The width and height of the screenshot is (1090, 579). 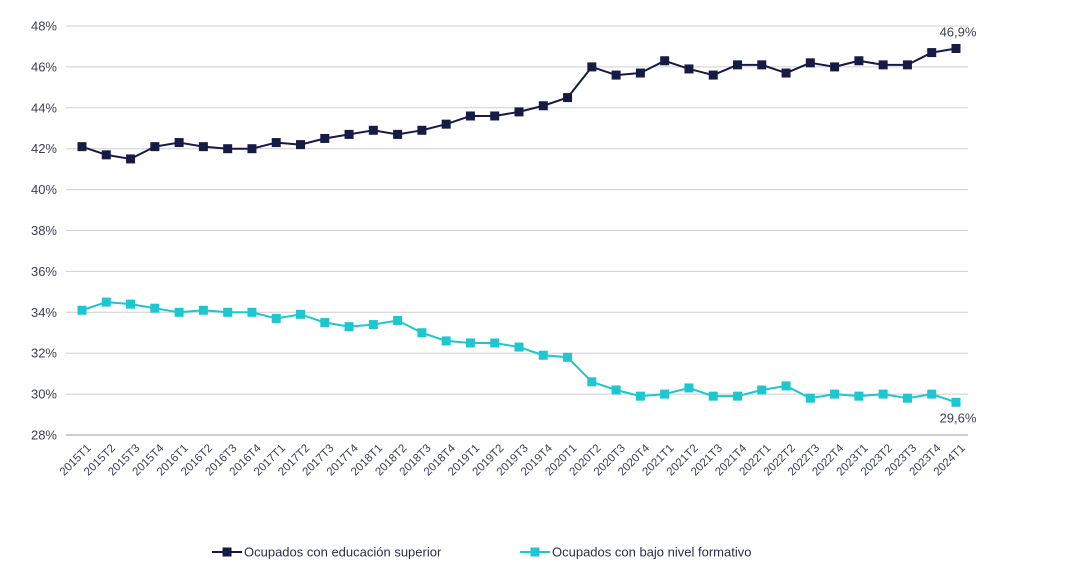 I want to click on y-tick-label: 28%, so click(x=44, y=435).